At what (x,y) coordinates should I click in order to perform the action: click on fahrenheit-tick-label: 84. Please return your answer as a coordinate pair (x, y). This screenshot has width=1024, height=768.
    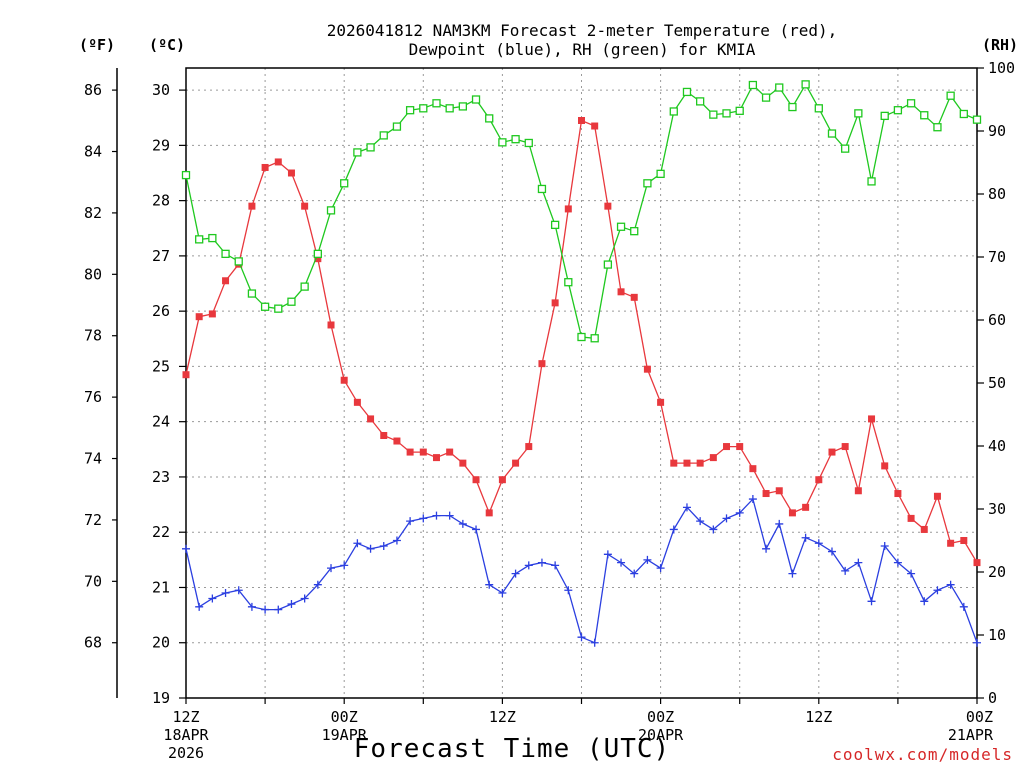
    Looking at the image, I should click on (93, 152).